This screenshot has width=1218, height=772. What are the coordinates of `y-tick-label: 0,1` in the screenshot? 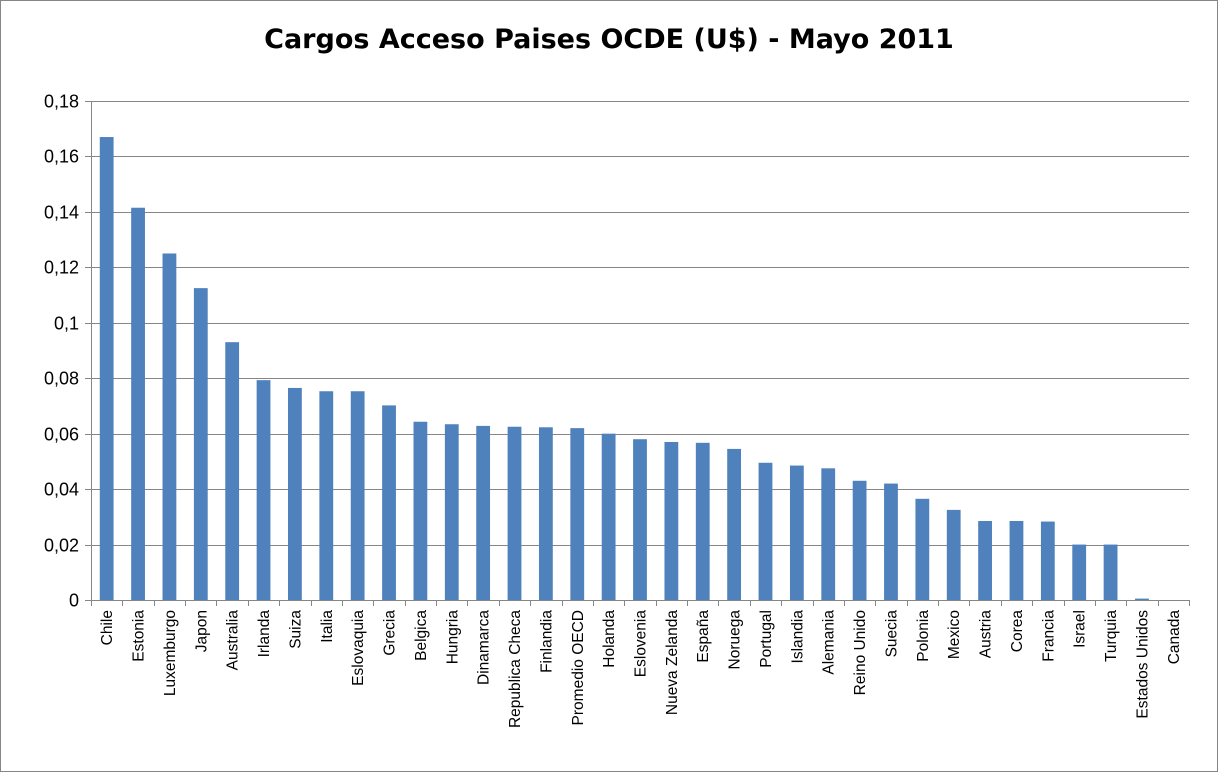 It's located at (66, 324).